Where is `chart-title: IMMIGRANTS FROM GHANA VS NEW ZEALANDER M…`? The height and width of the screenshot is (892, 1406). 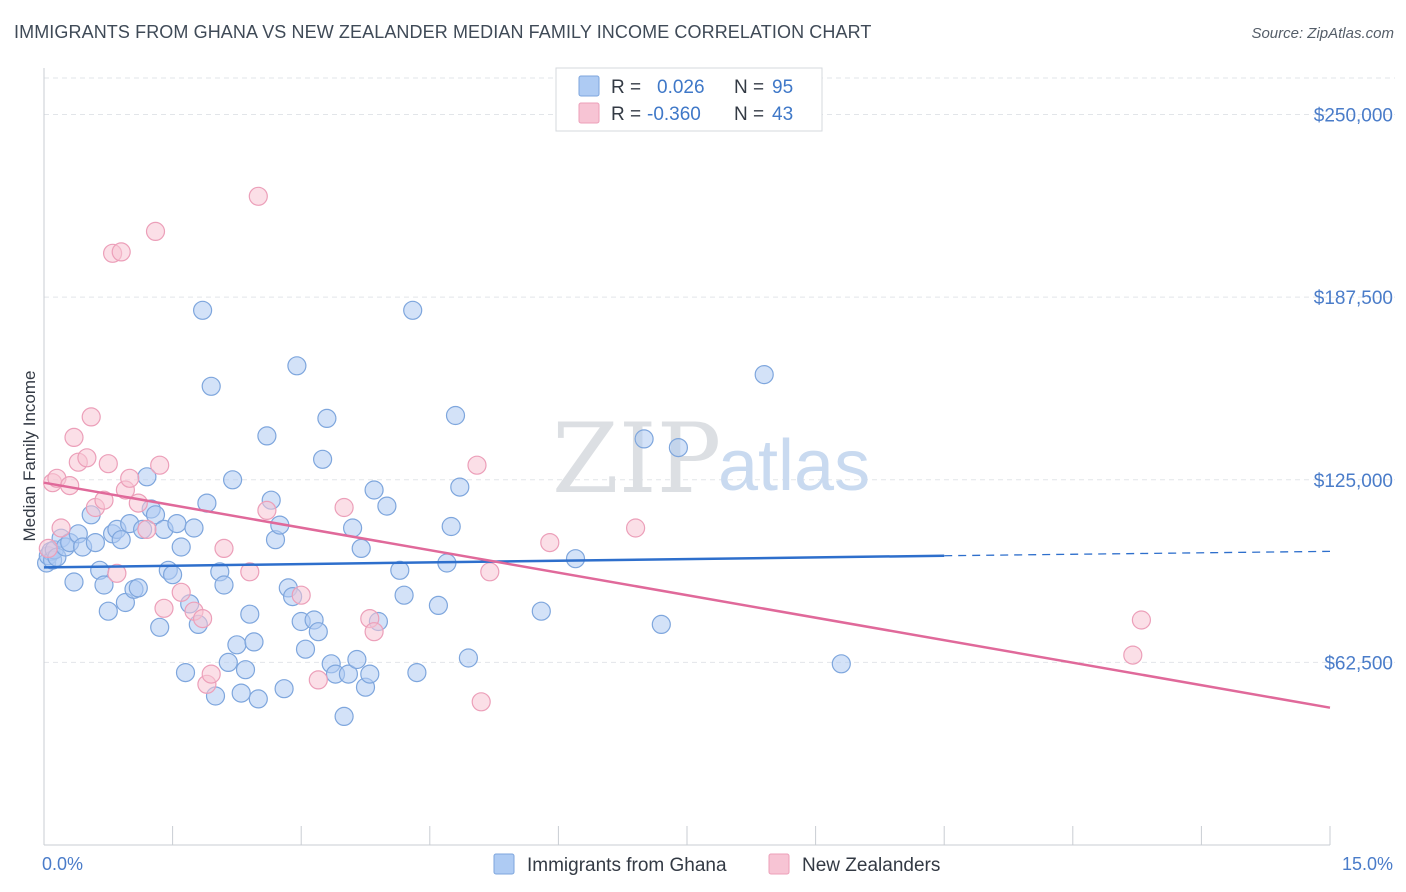
chart-title: IMMIGRANTS FROM GHANA VS NEW ZEALANDER M… is located at coordinates (443, 32).